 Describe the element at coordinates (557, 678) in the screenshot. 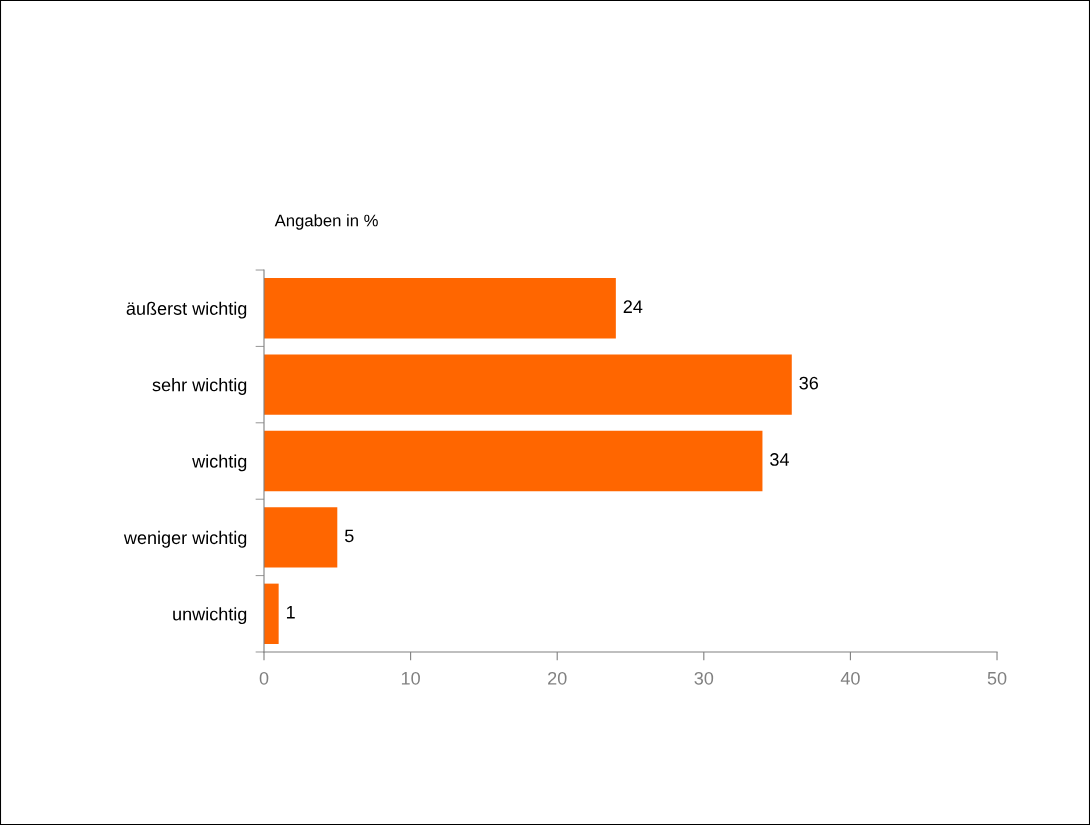

I see `x-tick-label: 20` at that location.